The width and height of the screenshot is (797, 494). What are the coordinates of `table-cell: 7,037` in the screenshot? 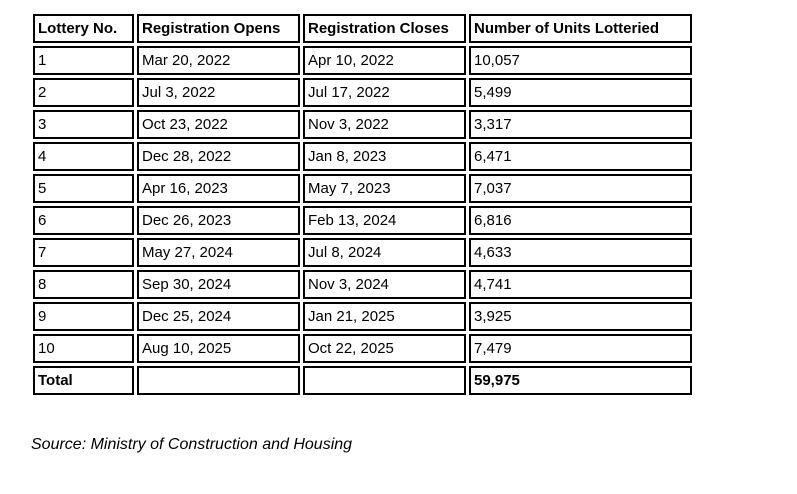 It's located at (580, 188).